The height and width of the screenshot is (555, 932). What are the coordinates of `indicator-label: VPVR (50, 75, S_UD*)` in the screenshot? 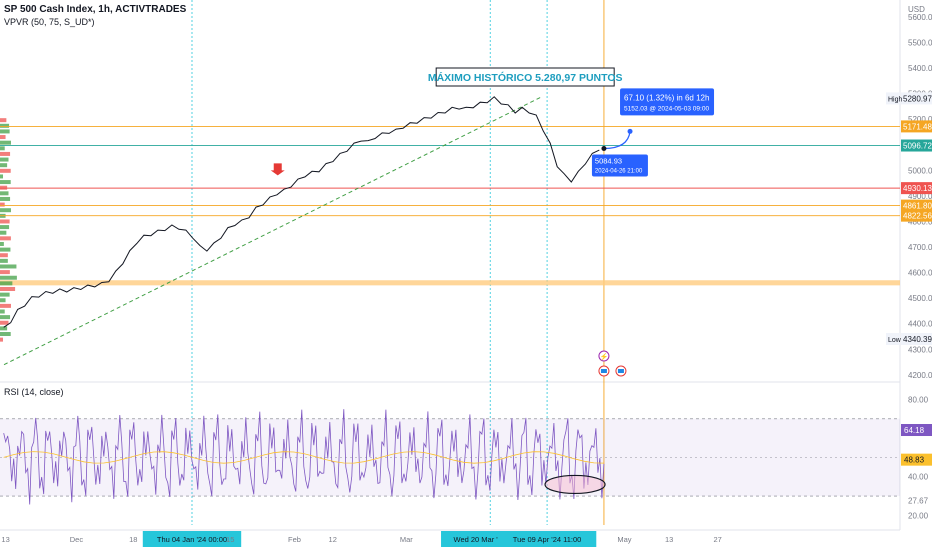 It's located at (49, 22).